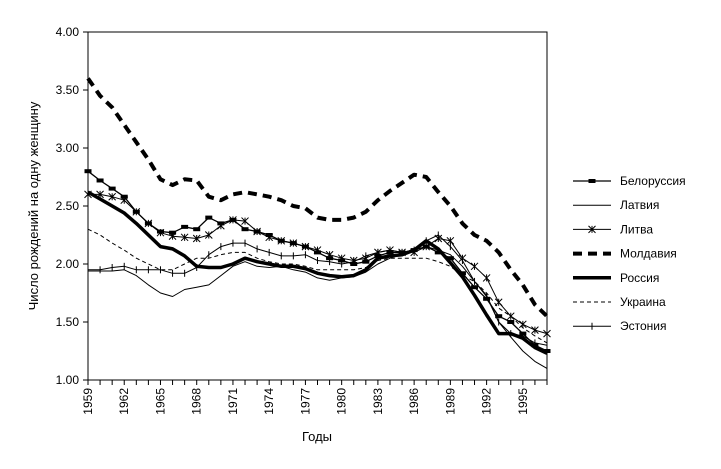  I want to click on x-tick-label: 1974, so click(269, 401).